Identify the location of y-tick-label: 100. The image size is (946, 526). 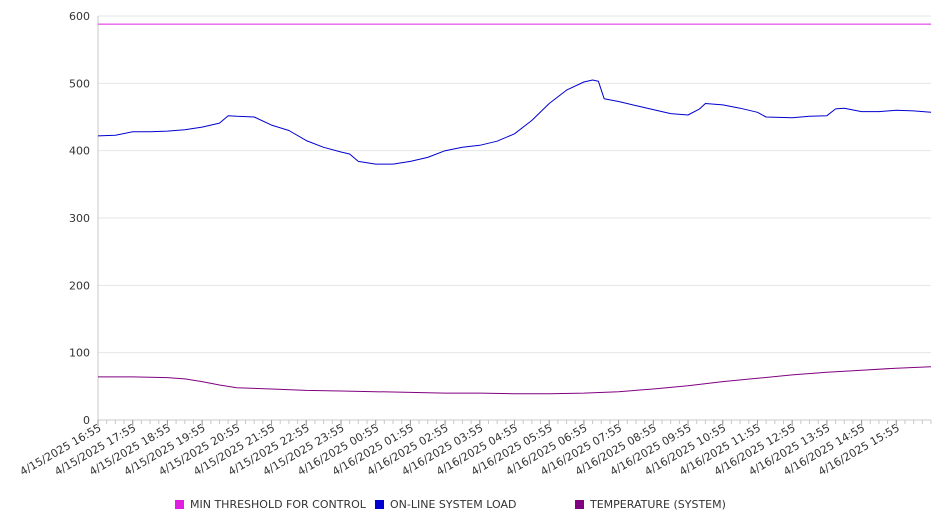
(79, 353).